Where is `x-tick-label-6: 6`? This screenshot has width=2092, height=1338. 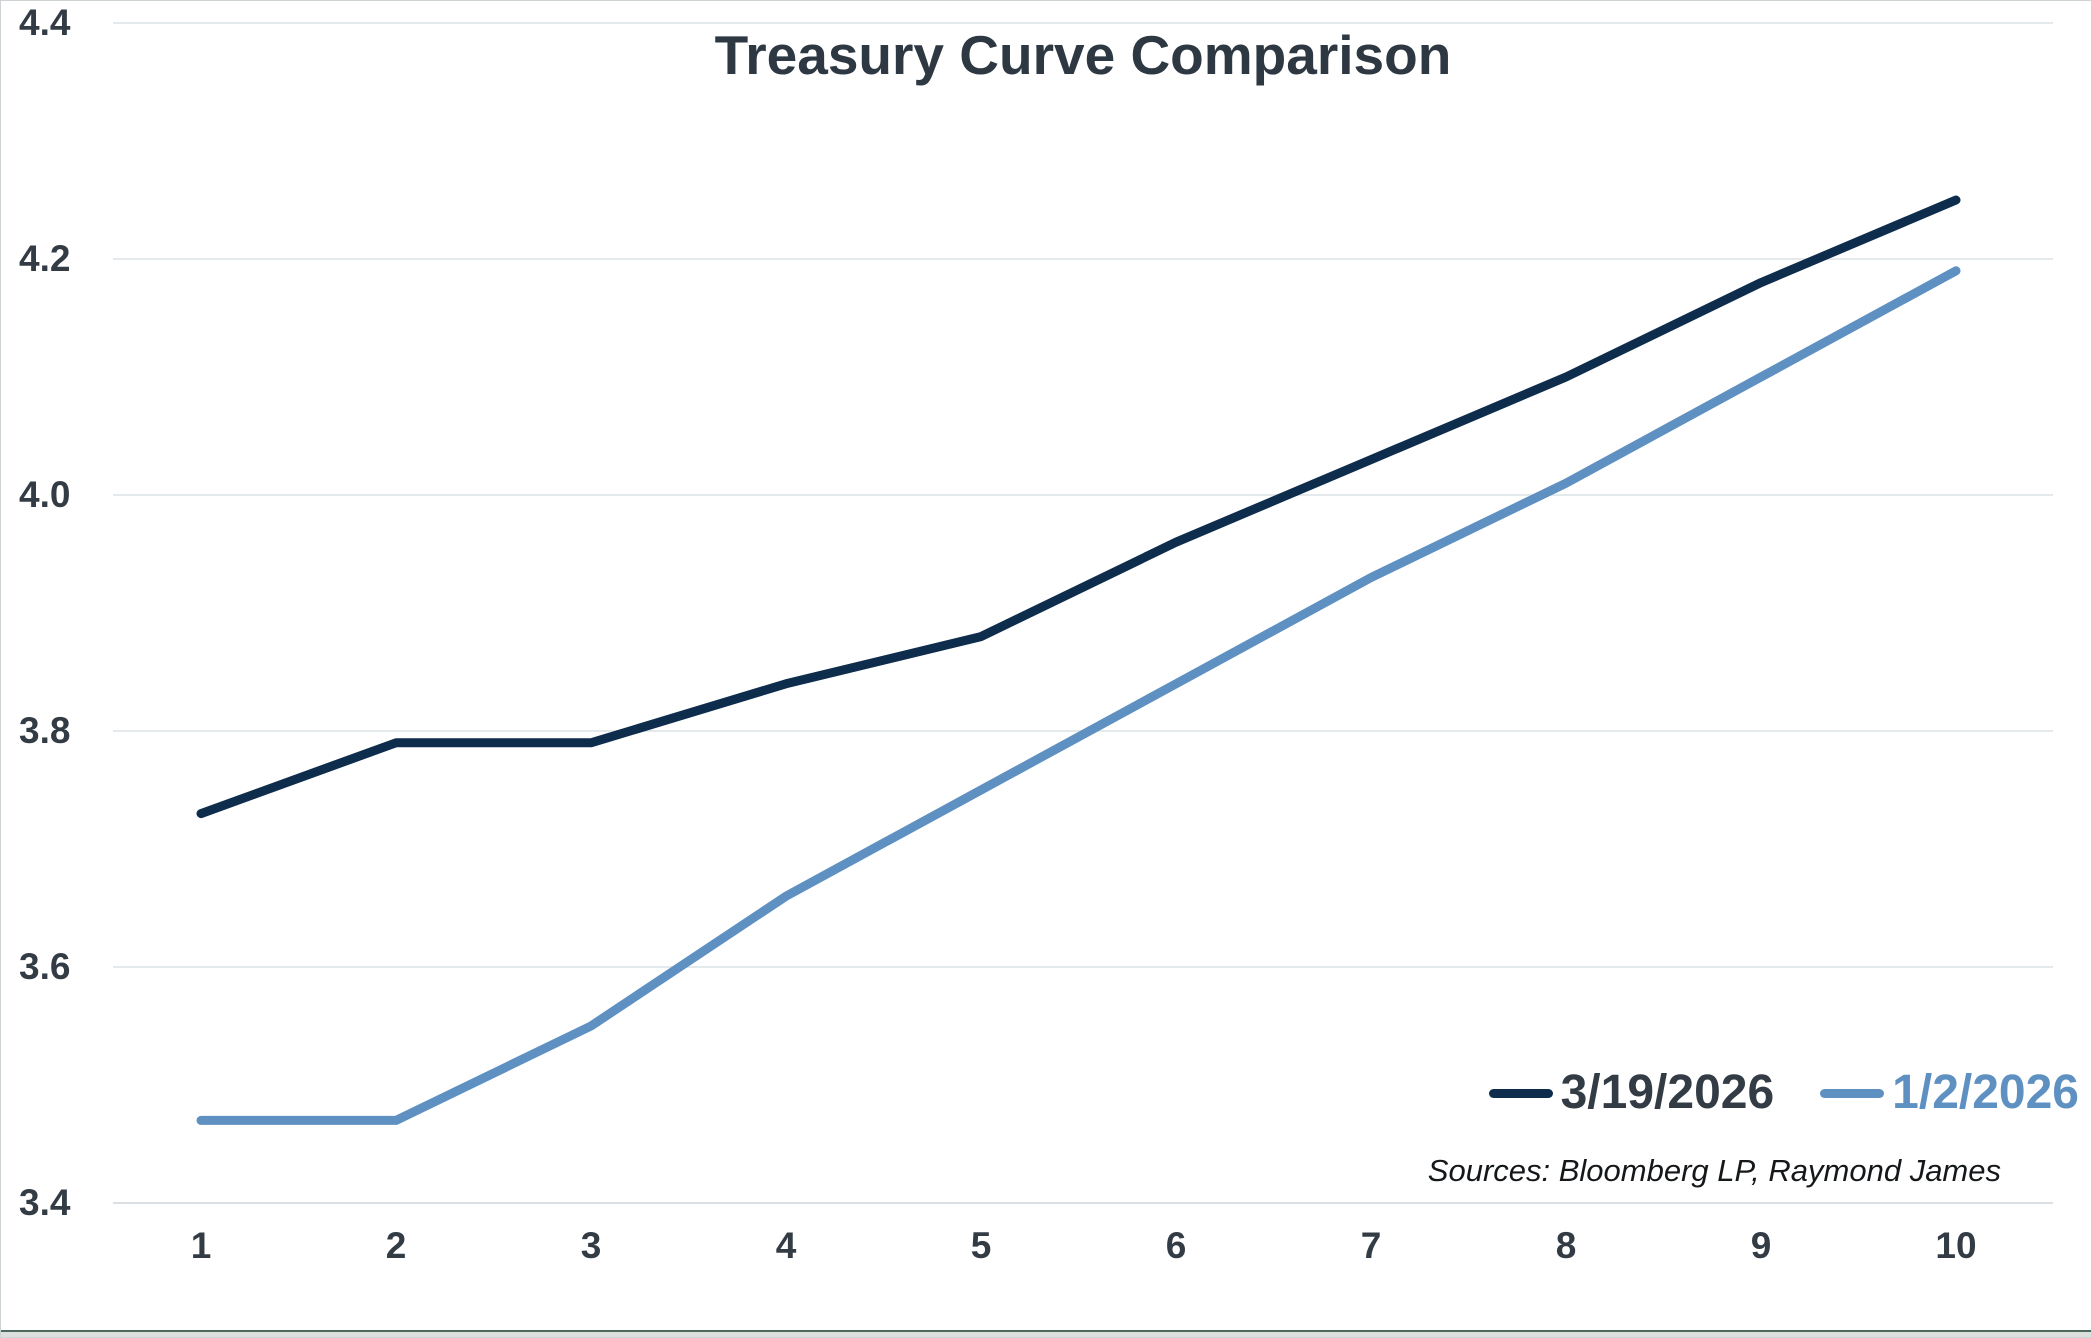 x-tick-label-6: 6 is located at coordinates (1176, 1245).